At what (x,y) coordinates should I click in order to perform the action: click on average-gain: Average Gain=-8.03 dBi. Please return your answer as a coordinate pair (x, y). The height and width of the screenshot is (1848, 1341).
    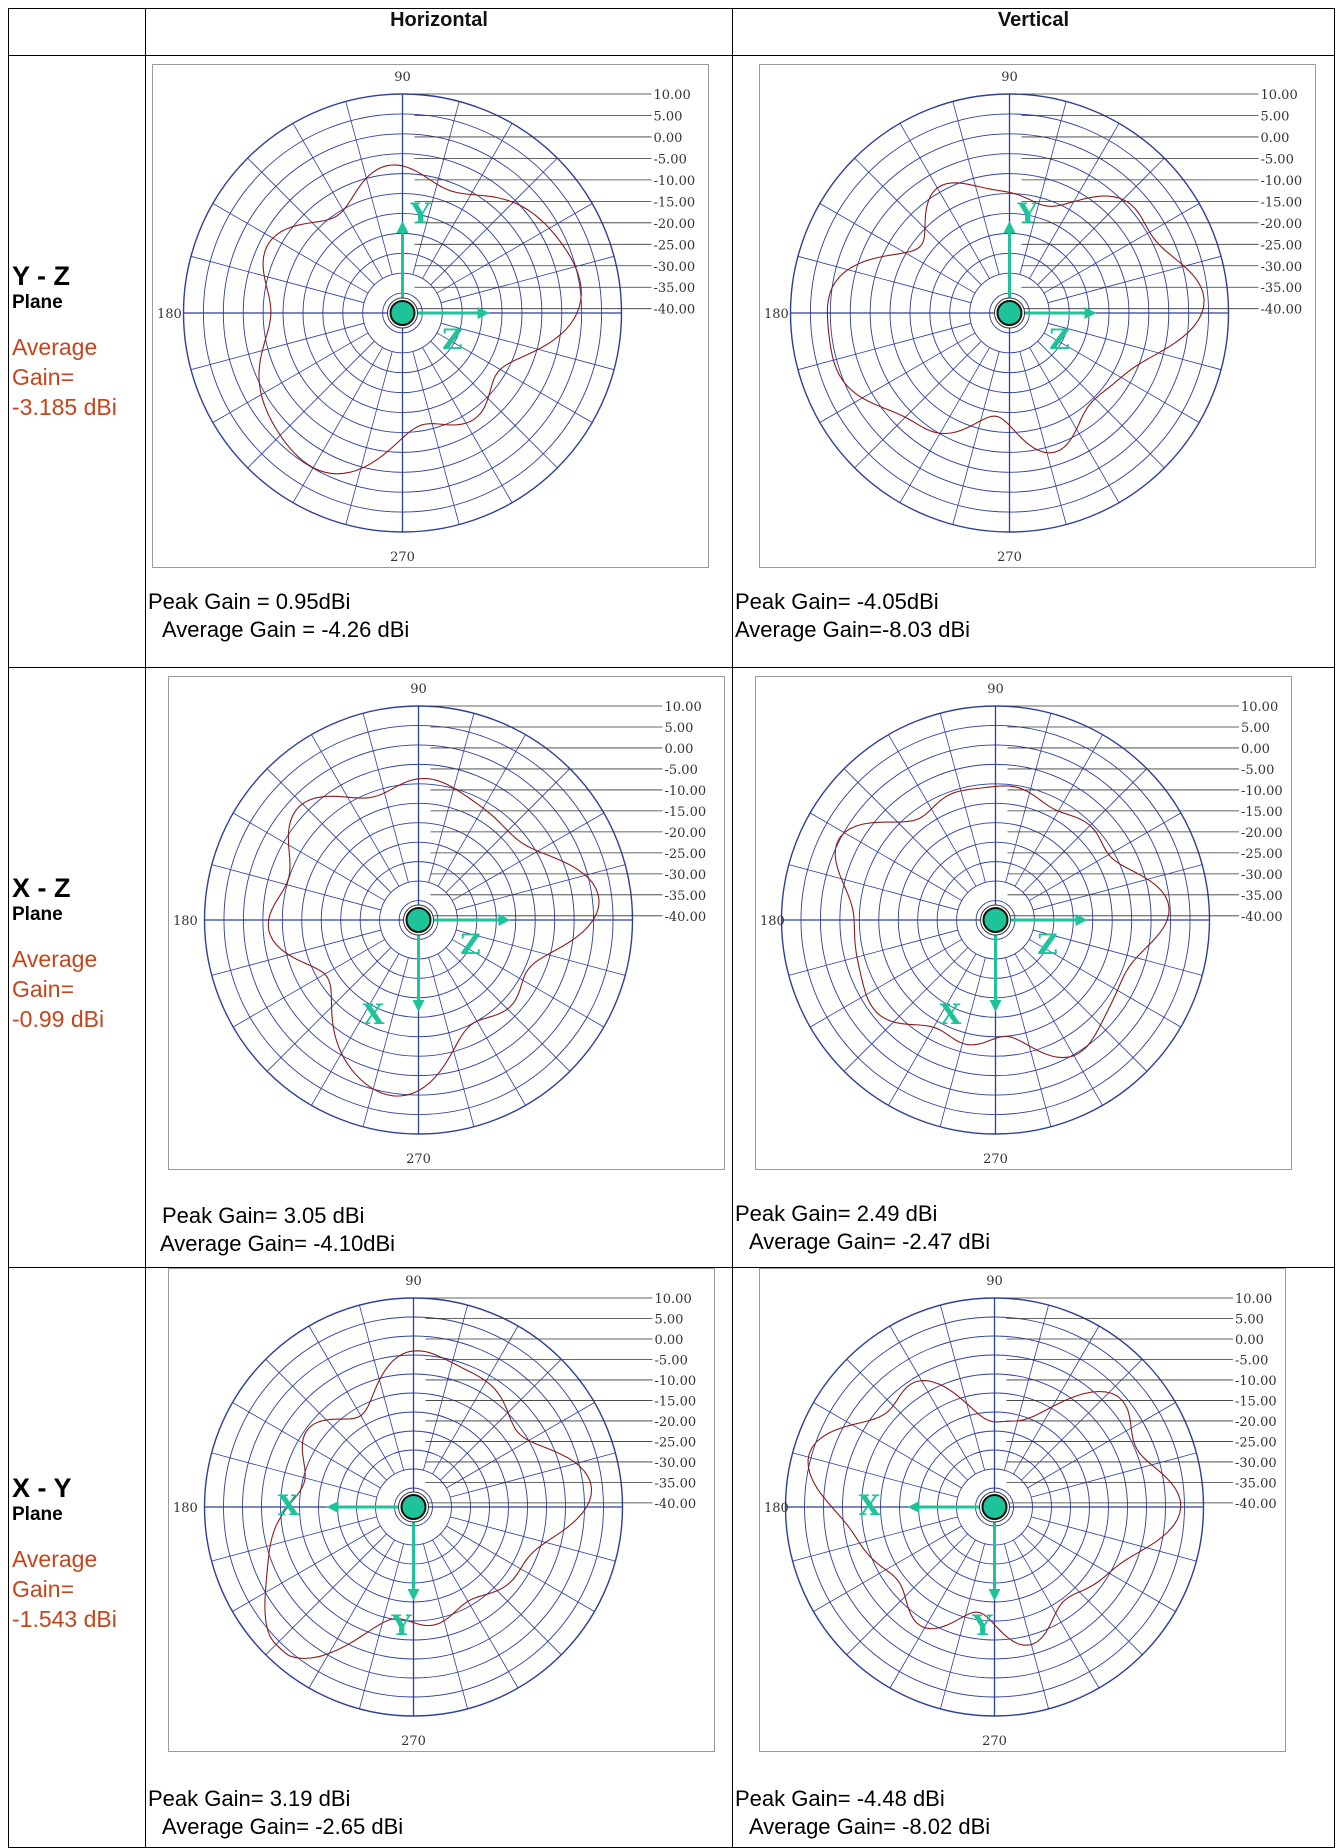
    Looking at the image, I should click on (853, 629).